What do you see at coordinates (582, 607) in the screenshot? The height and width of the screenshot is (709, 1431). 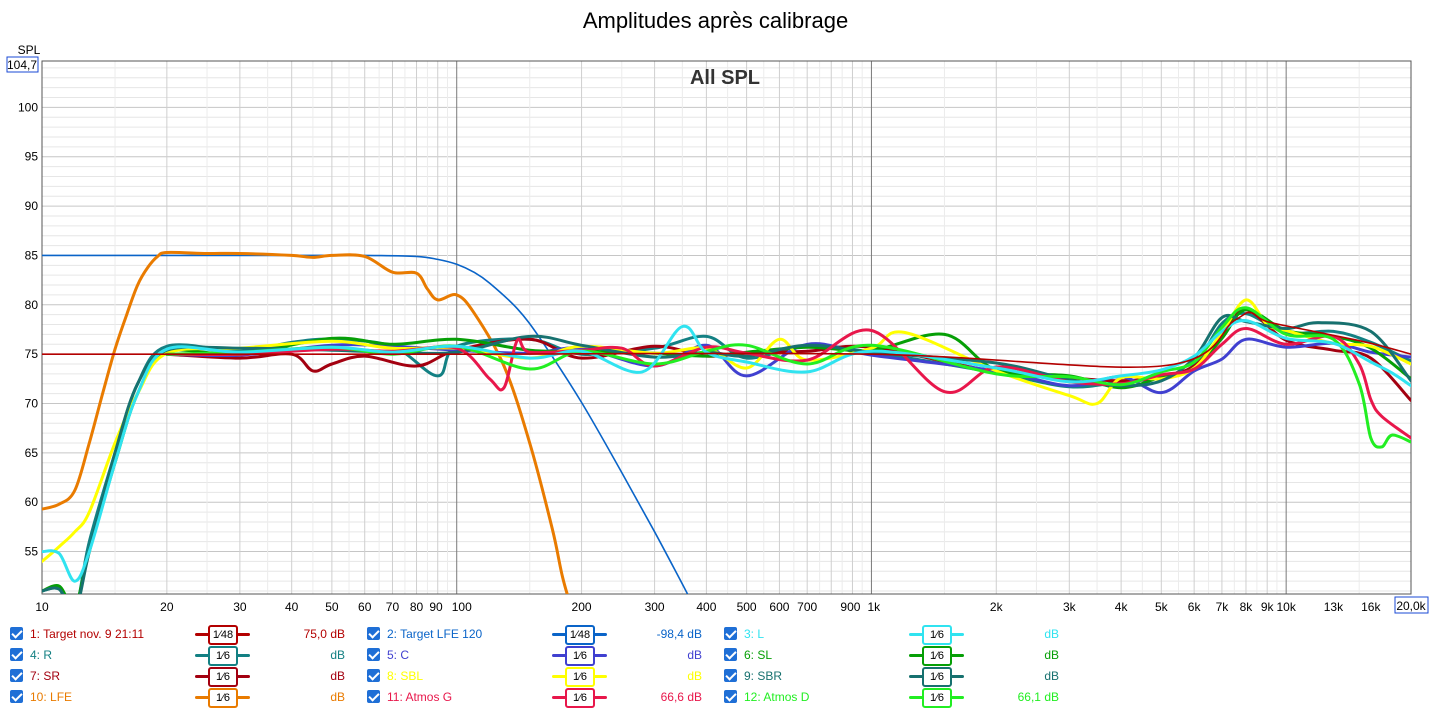 I see `x-tick-label: 200` at bounding box center [582, 607].